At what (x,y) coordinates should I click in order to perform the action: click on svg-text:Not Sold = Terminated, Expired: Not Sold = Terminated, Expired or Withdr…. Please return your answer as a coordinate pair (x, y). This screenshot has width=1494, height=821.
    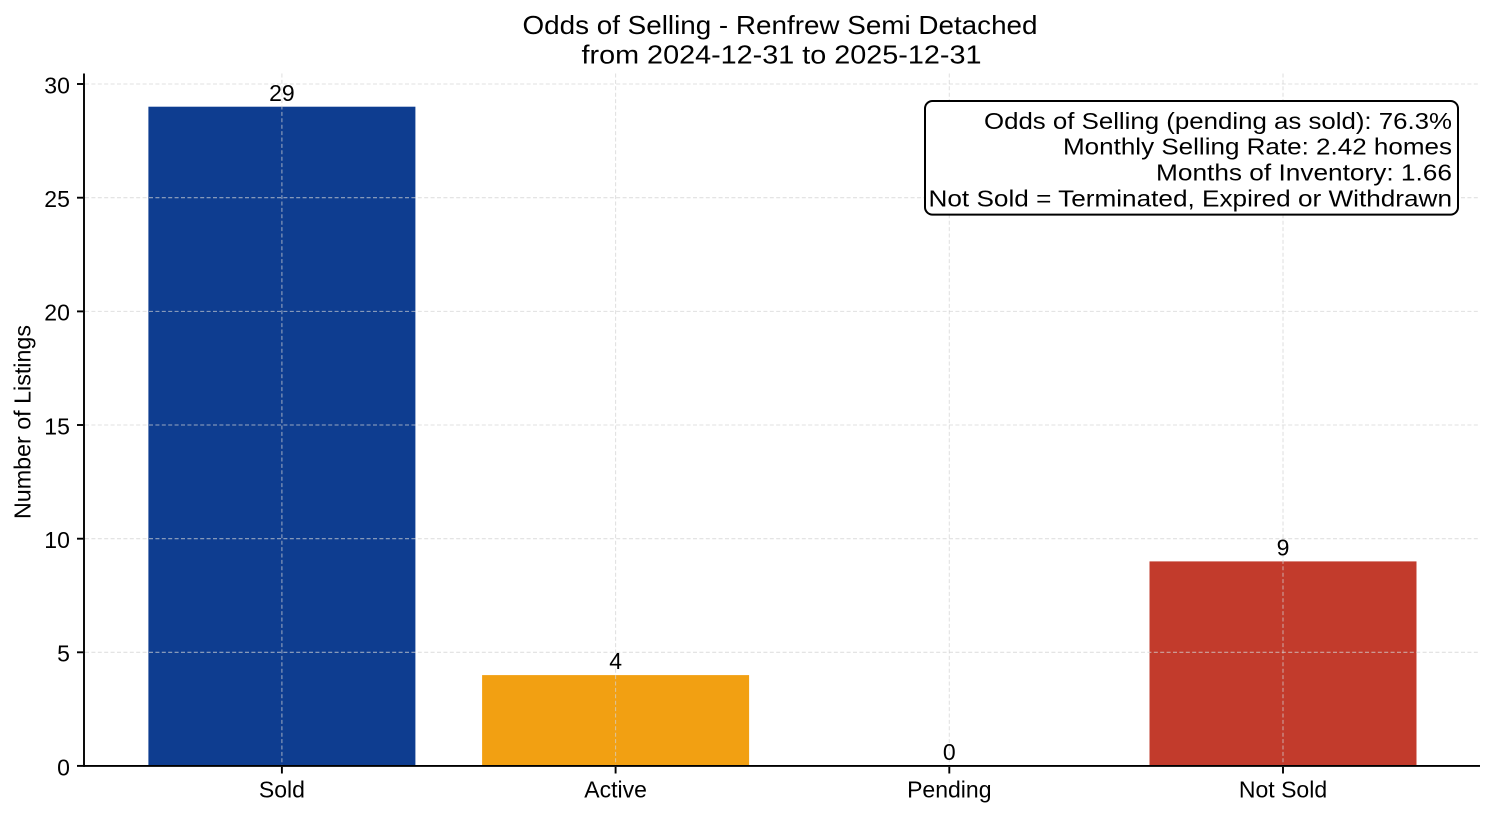
    Looking at the image, I should click on (1191, 199).